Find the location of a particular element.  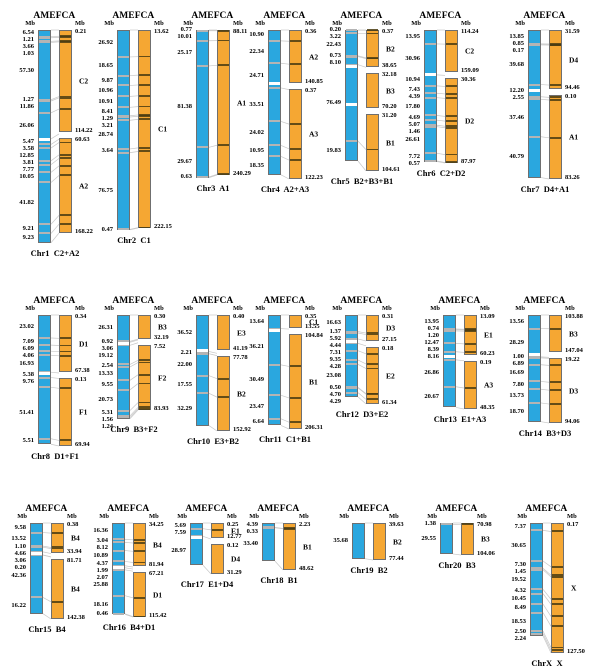

chr5-species-right-label: FCA is located at coordinates (372, 16).